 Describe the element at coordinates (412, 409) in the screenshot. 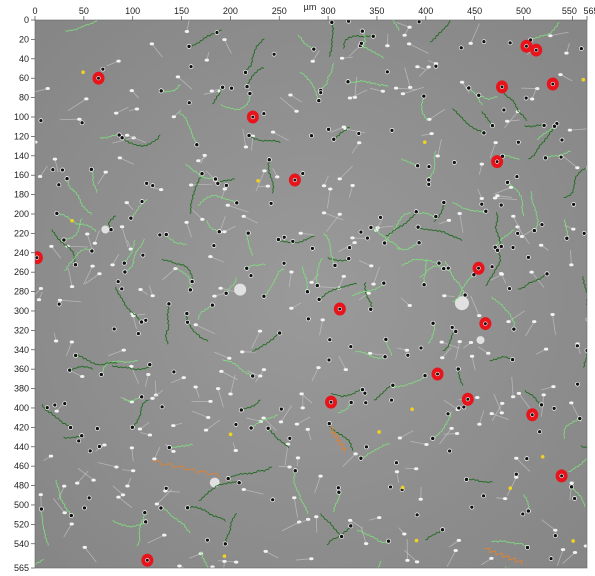

I see `slow-cell-marker` at that location.